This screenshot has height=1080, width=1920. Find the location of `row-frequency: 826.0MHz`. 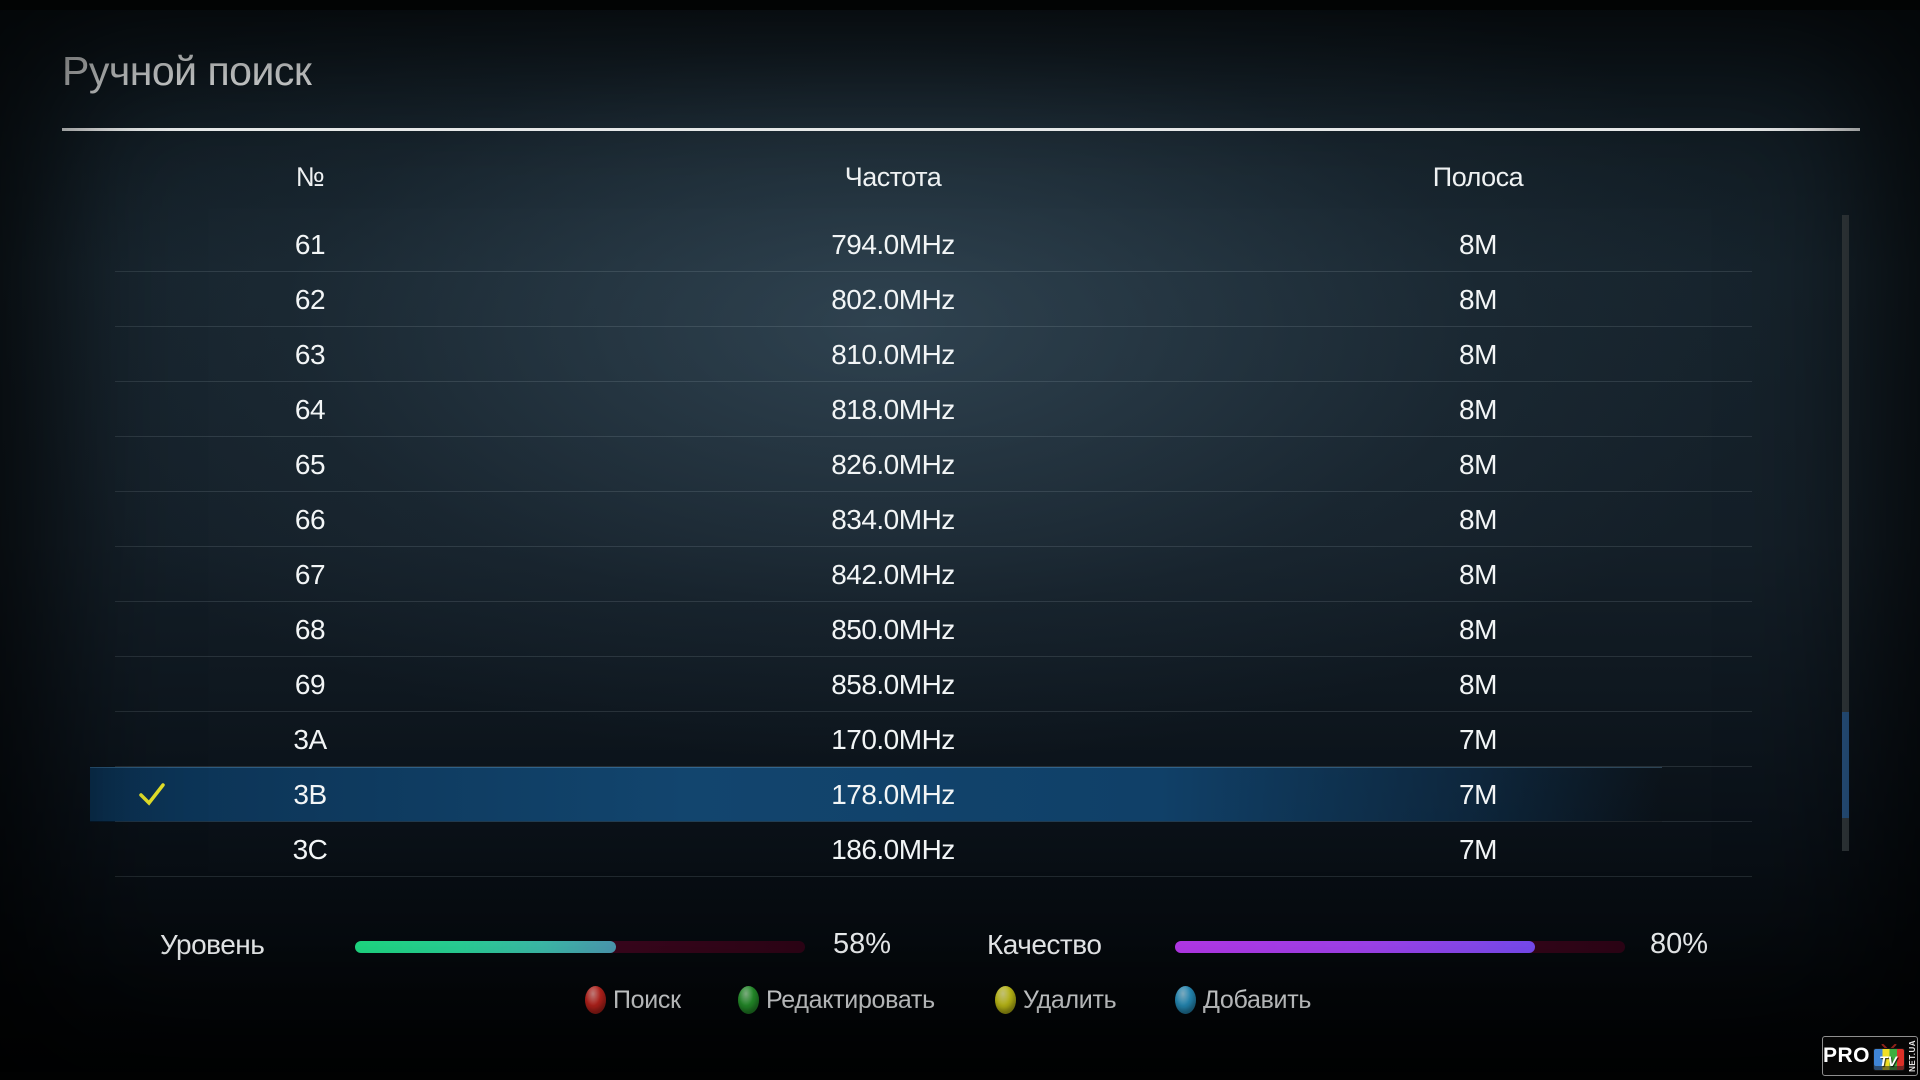

row-frequency: 826.0MHz is located at coordinates (893, 464).